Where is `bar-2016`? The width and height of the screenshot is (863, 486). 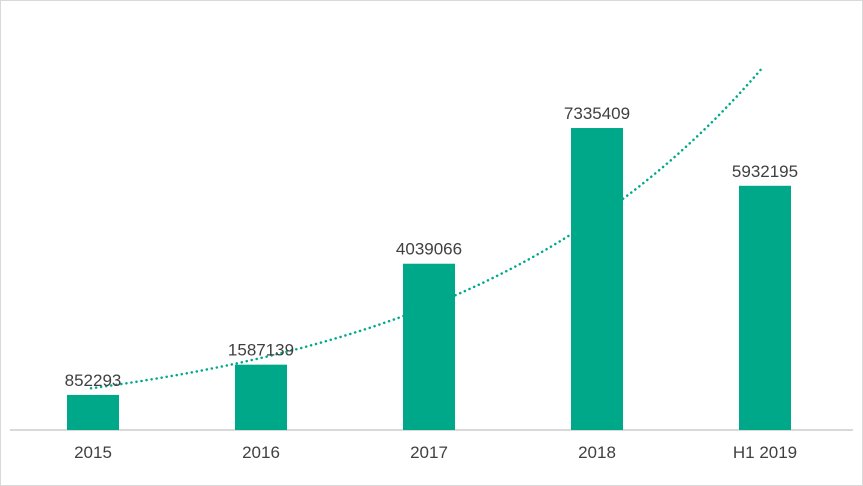
bar-2016 is located at coordinates (261, 397).